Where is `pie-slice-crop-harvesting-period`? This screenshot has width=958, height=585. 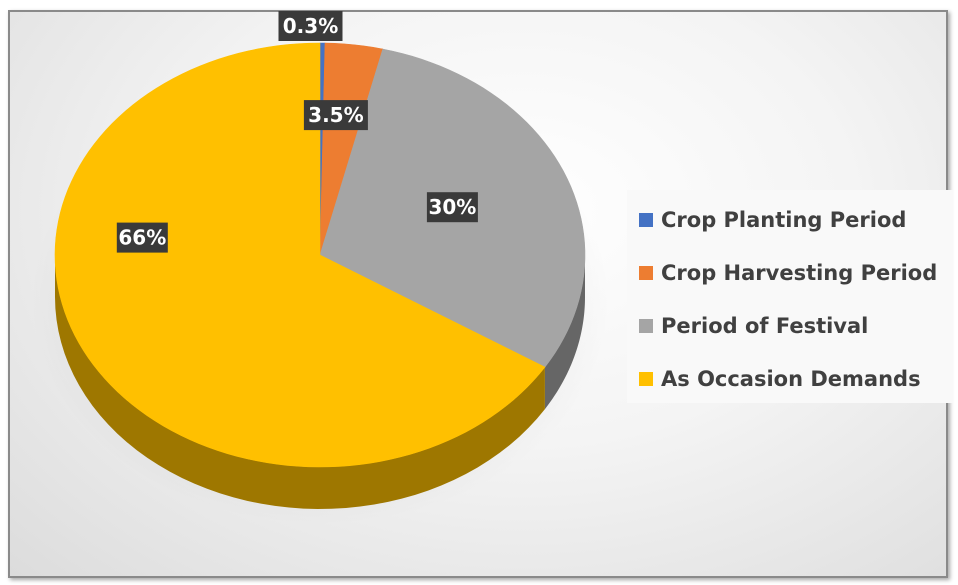 pie-slice-crop-harvesting-period is located at coordinates (351, 149).